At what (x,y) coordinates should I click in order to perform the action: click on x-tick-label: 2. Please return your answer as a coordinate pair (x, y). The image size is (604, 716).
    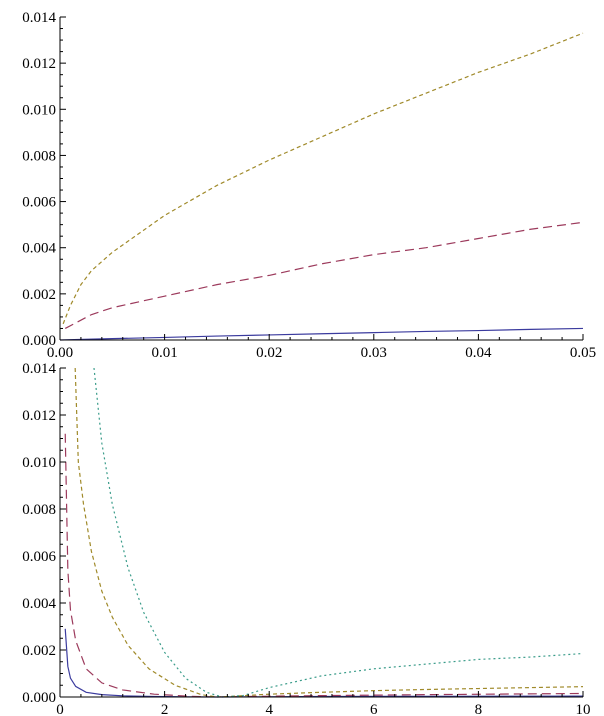
    Looking at the image, I should click on (165, 709).